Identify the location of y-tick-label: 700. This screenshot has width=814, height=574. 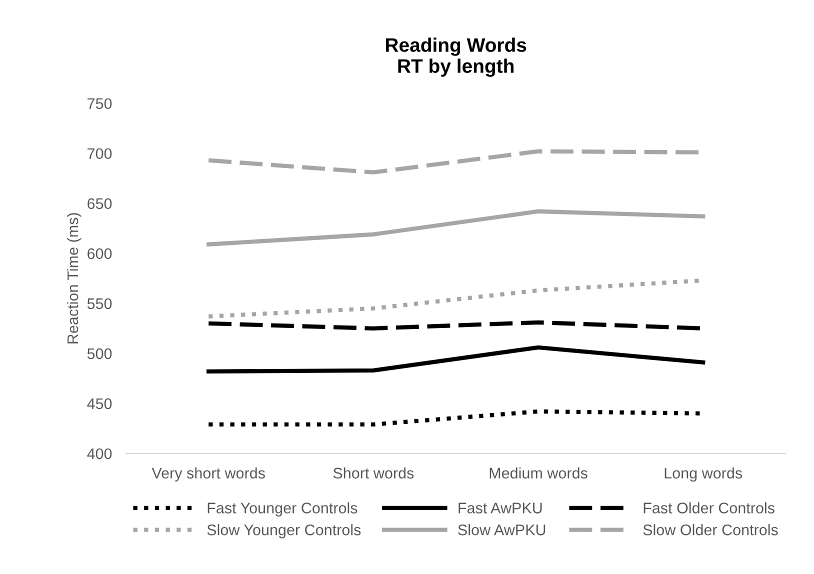
(100, 154).